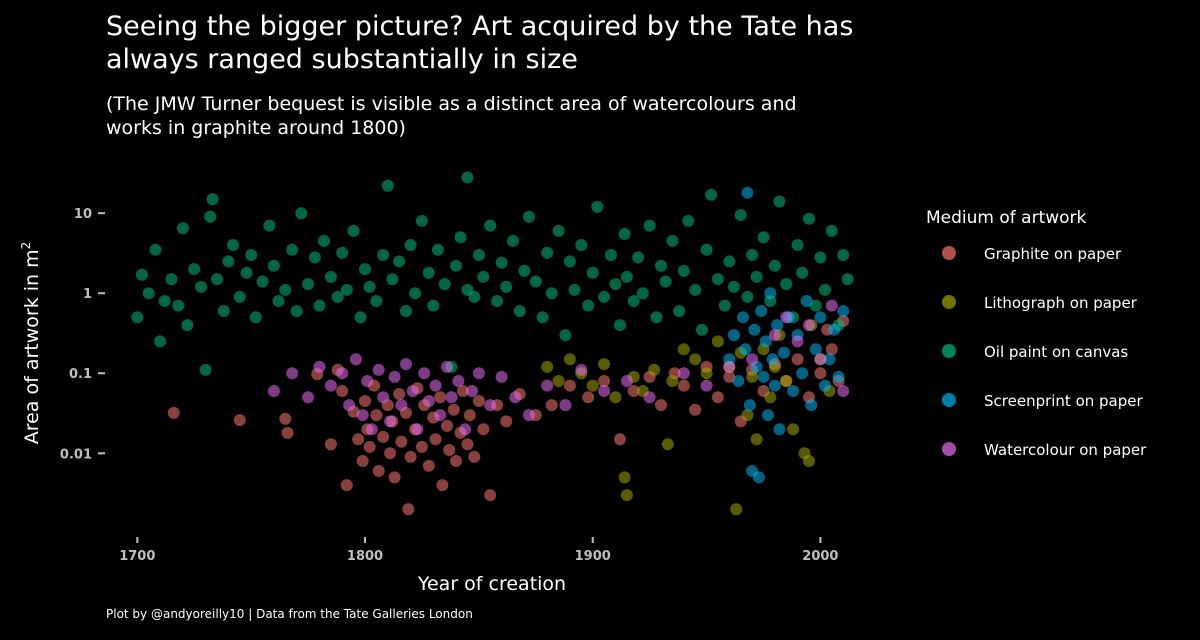 This screenshot has height=640, width=1200. I want to click on series-watercolour-on-paper, so click(558, 367).